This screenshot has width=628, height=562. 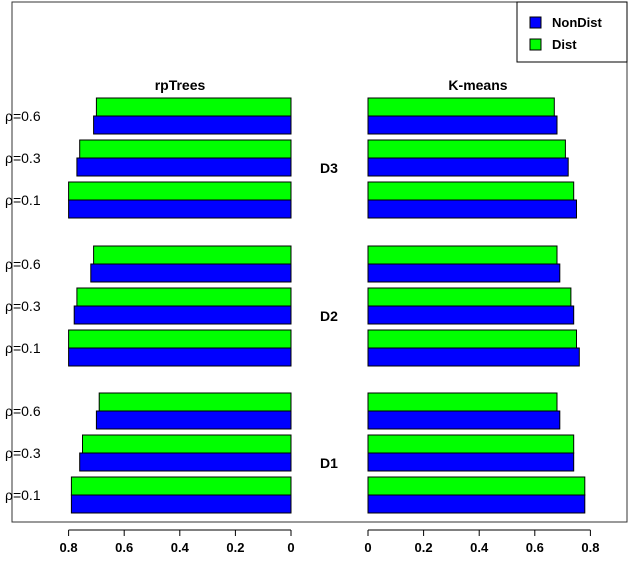 What do you see at coordinates (472, 209) in the screenshot?
I see `bar-d3-row3-kmeans-nondist` at bounding box center [472, 209].